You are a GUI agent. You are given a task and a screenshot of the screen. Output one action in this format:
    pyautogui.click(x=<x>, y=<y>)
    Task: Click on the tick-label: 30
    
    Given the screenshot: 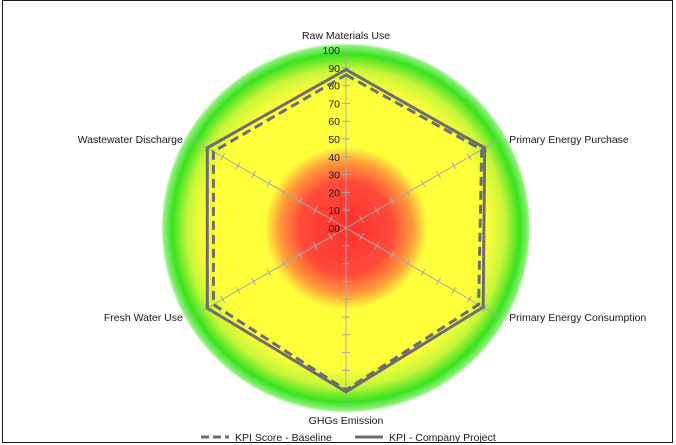 What is the action you would take?
    pyautogui.click(x=334, y=176)
    